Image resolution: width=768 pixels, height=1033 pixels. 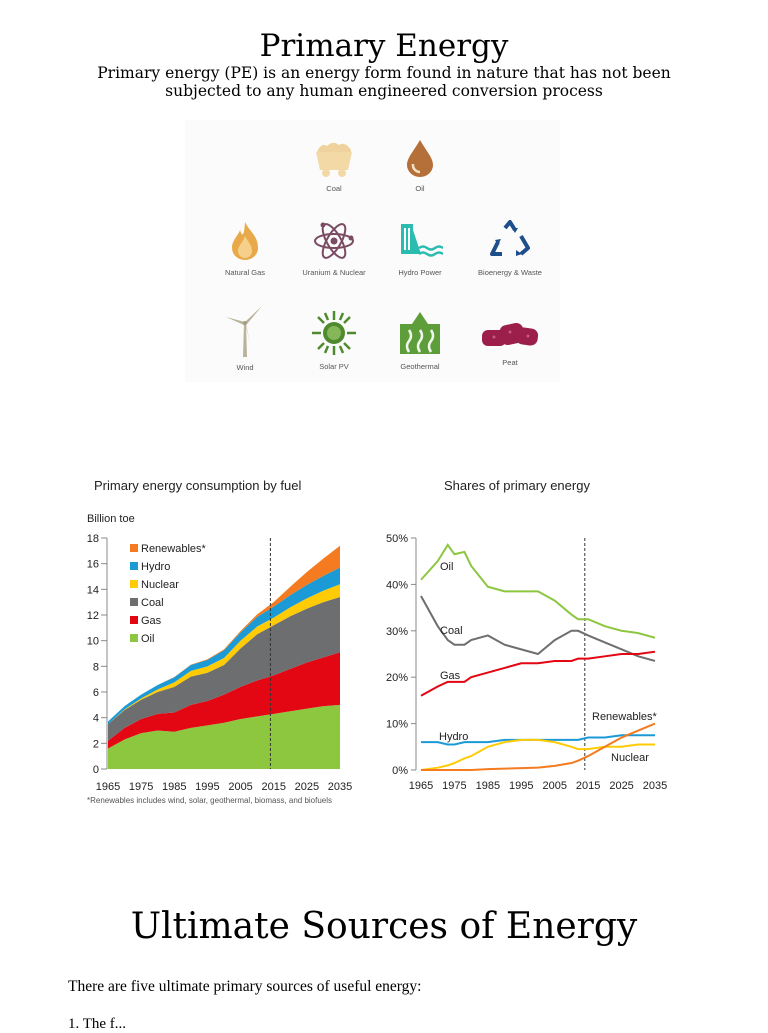 I want to click on coal-tile: Coal, so click(x=334, y=165).